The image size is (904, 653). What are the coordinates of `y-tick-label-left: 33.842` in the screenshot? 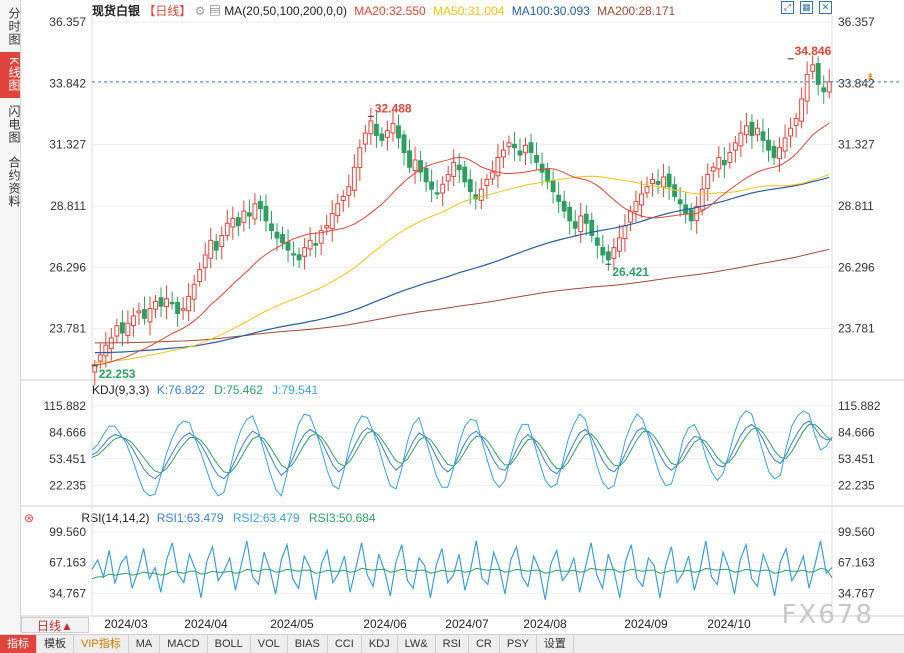 It's located at (67, 83).